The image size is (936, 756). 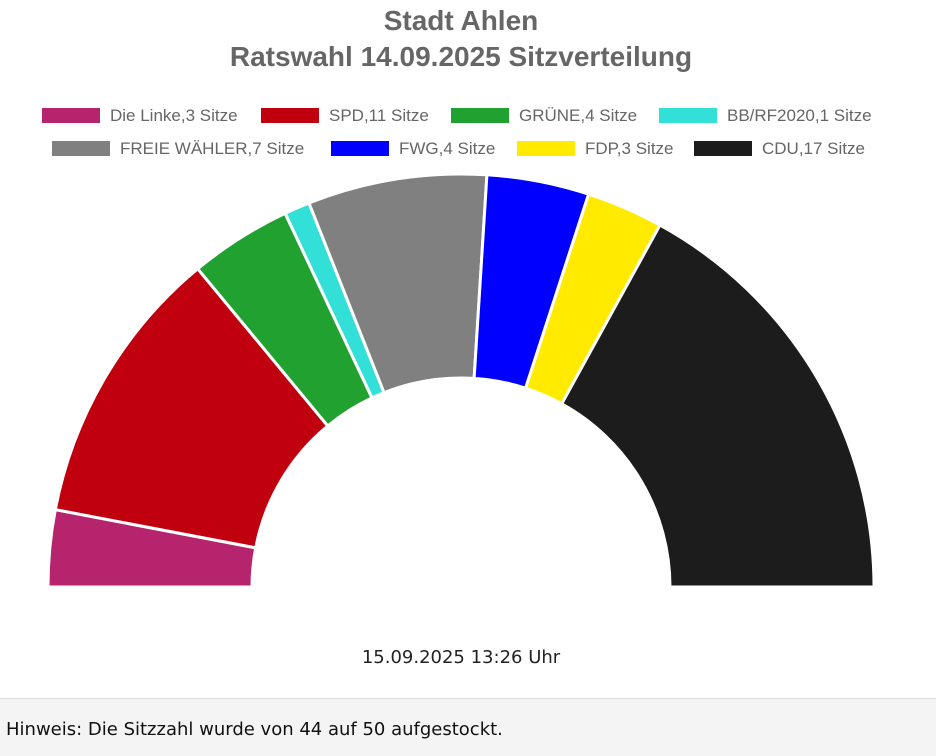 I want to click on legend-label: Die Linke,3 Sitze, so click(x=174, y=115).